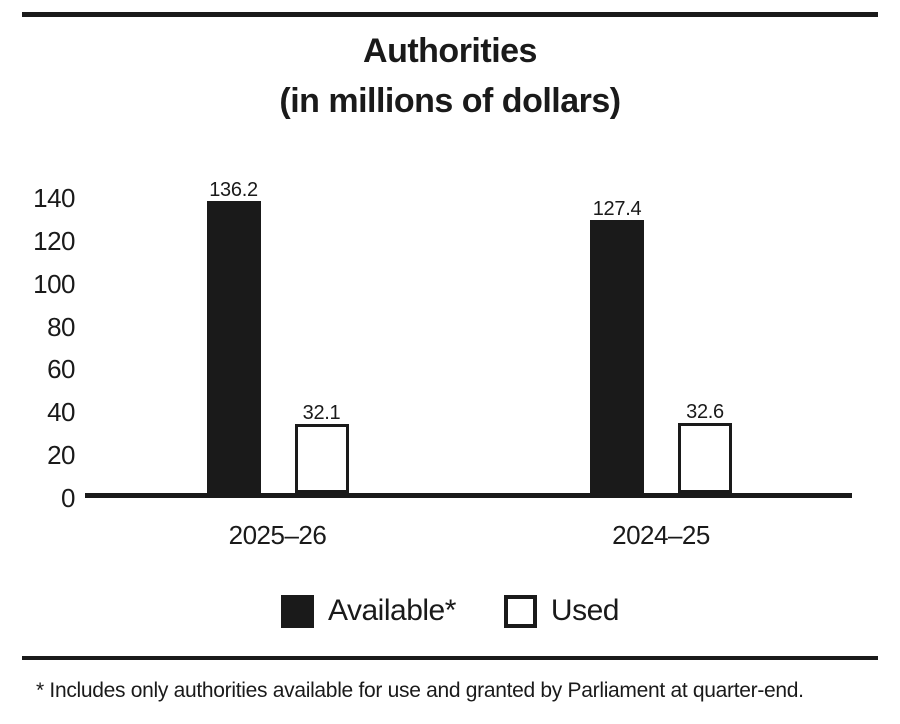  What do you see at coordinates (661, 535) in the screenshot?
I see `x-tick-label-2024-25: 2024–25` at bounding box center [661, 535].